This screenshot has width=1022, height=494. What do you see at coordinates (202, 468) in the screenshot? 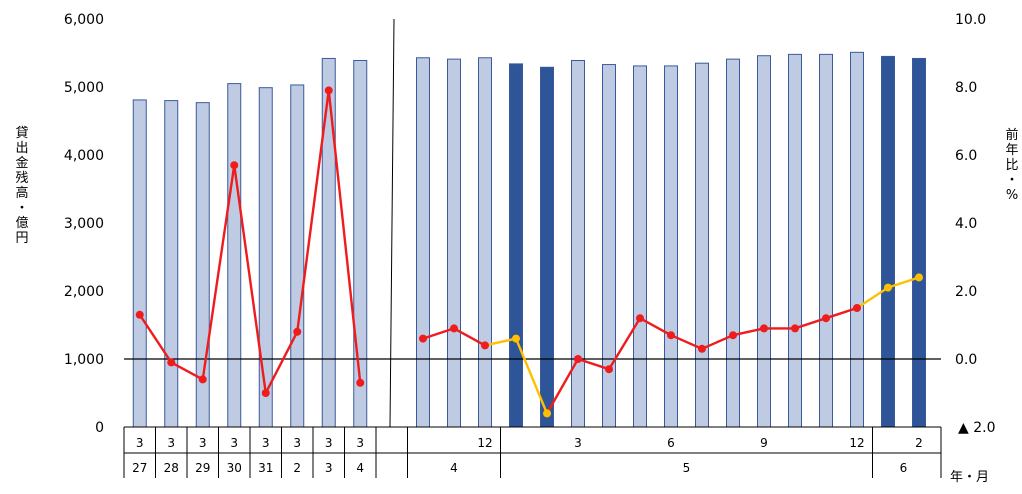
I see `x-year-annual-2: 29` at bounding box center [202, 468].